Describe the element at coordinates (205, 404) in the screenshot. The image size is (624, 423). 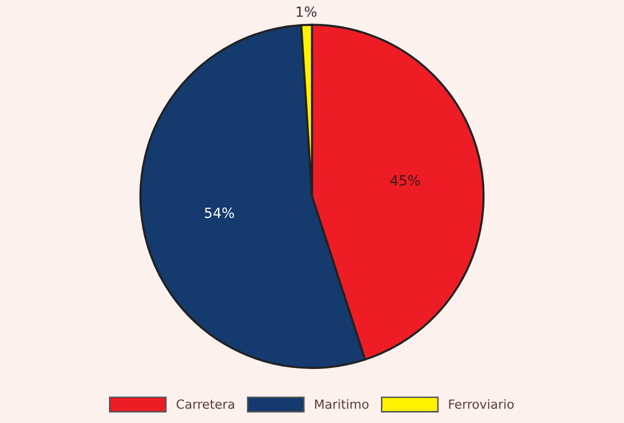
I see `legend-label: Carretera` at that location.